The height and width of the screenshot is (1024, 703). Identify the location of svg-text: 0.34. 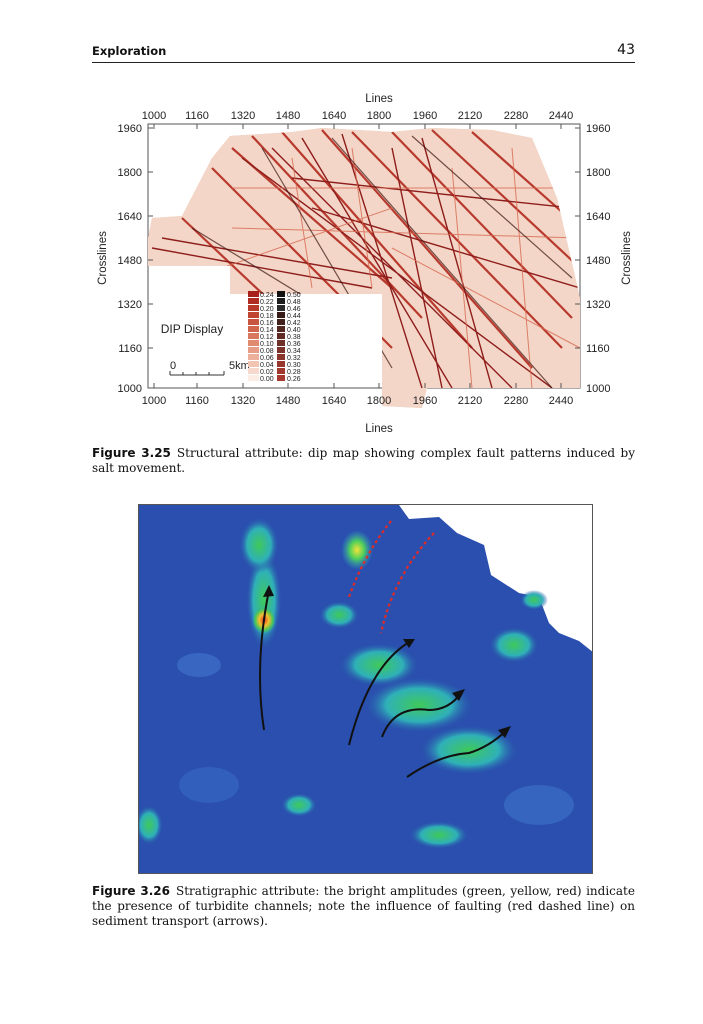
(294, 351).